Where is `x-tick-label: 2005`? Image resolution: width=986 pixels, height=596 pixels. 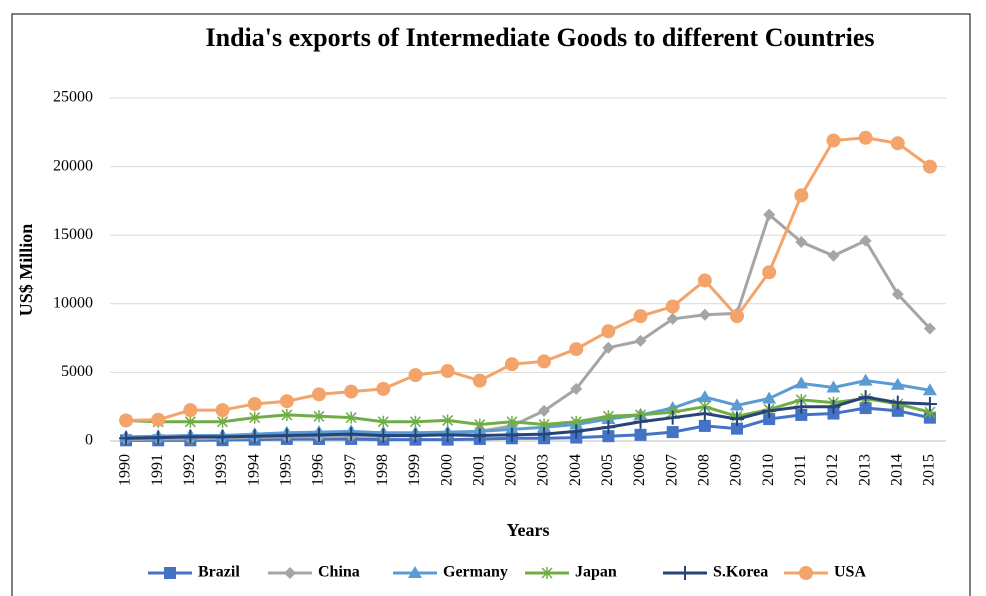 x-tick-label: 2005 is located at coordinates (607, 470).